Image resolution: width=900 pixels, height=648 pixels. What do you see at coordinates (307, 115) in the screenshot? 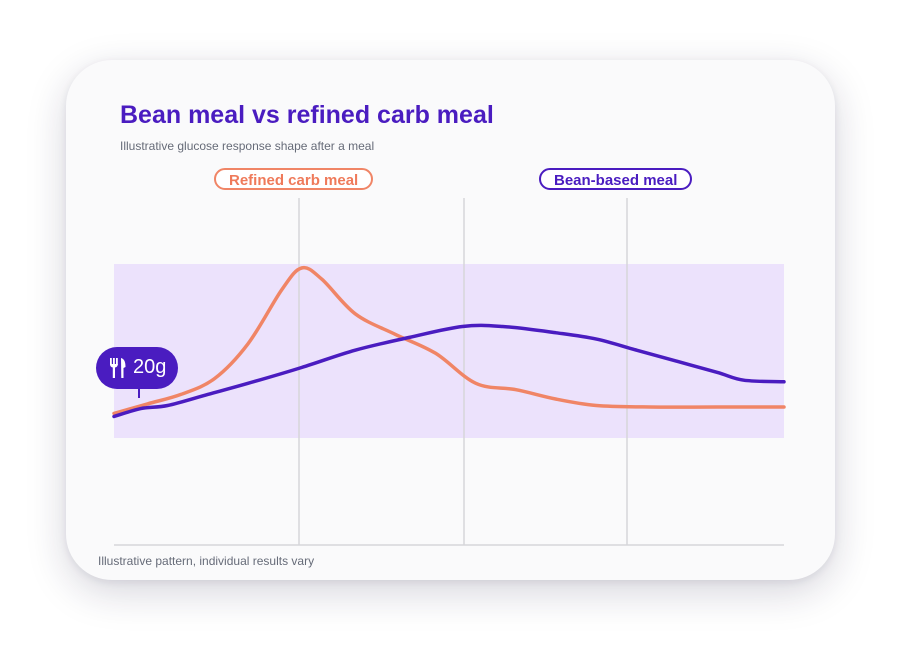
I see `chart-title: Bean meal vs refined carb meal` at bounding box center [307, 115].